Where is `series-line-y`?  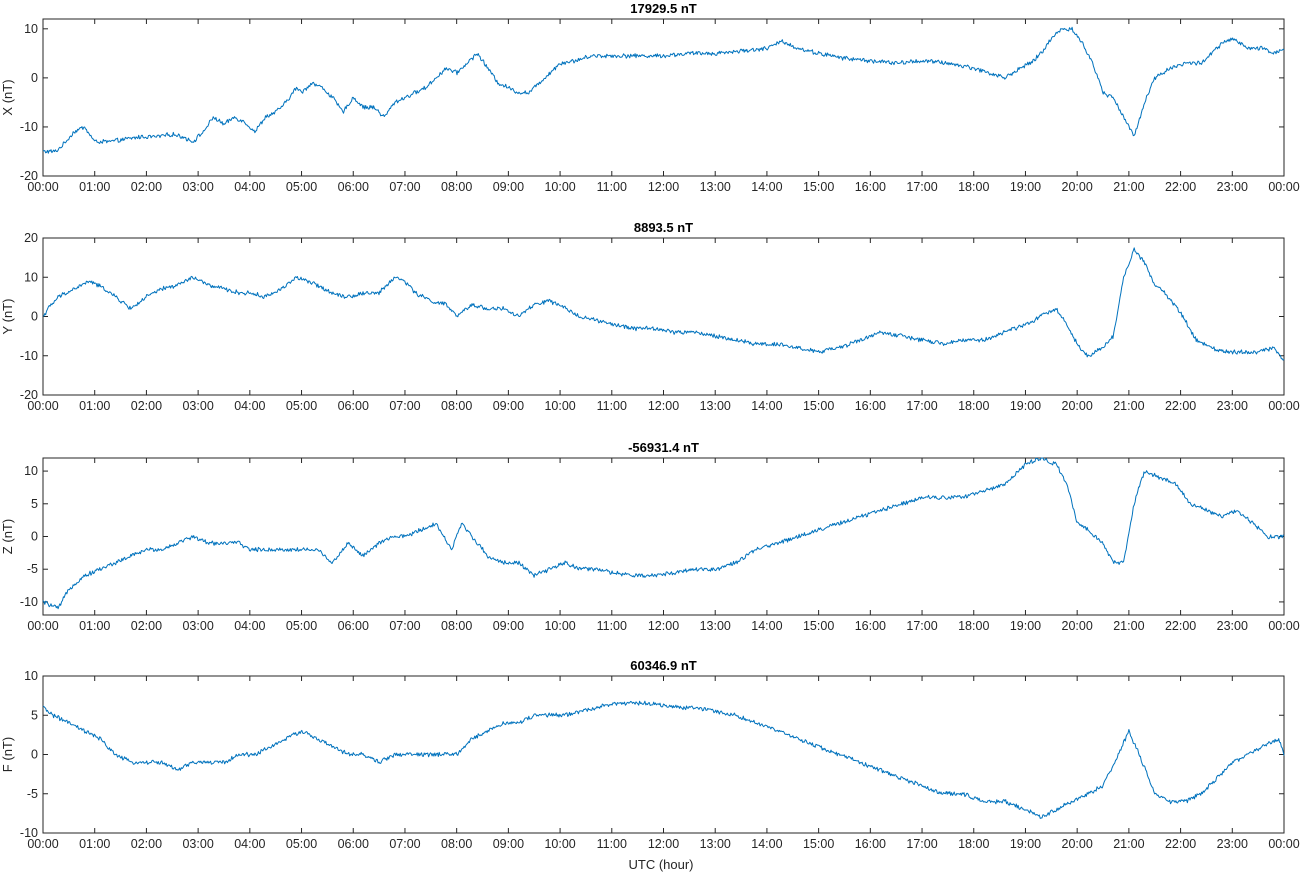 series-line-y is located at coordinates (663, 304).